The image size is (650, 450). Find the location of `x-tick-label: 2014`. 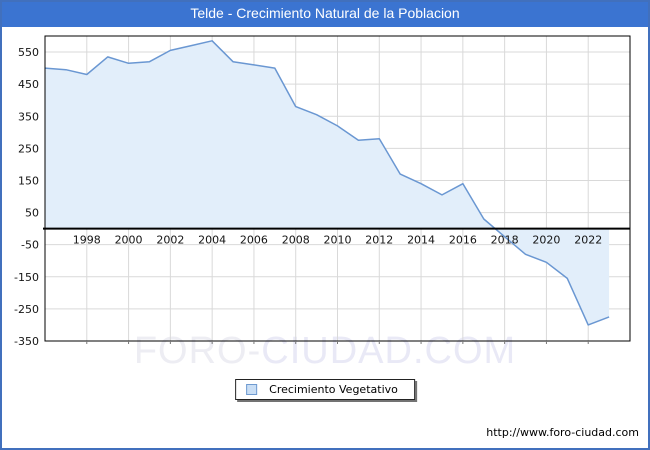

x-tick-label: 2014 is located at coordinates (421, 240).